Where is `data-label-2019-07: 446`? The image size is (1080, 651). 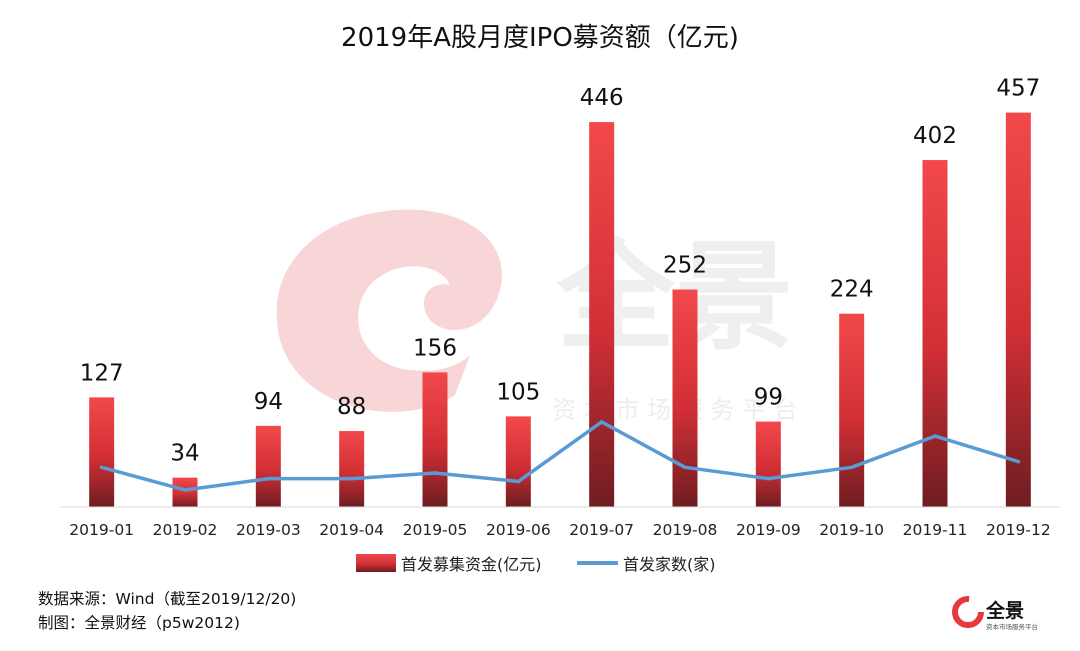
data-label-2019-07: 446 is located at coordinates (602, 98).